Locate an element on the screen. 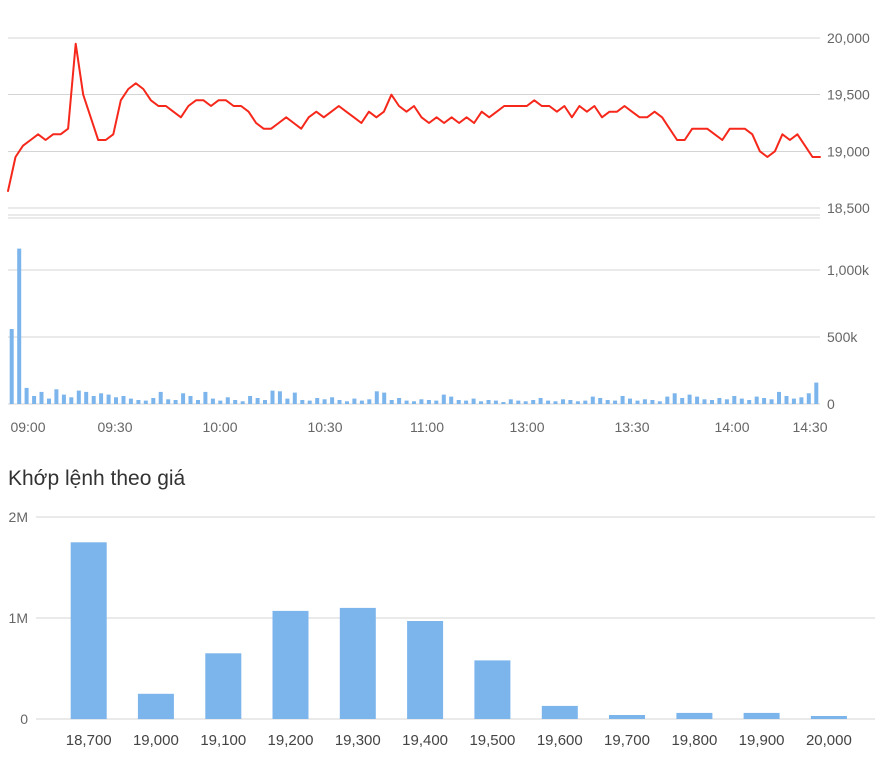 The image size is (891, 766). time-axis-label: 13:00 is located at coordinates (526, 427).